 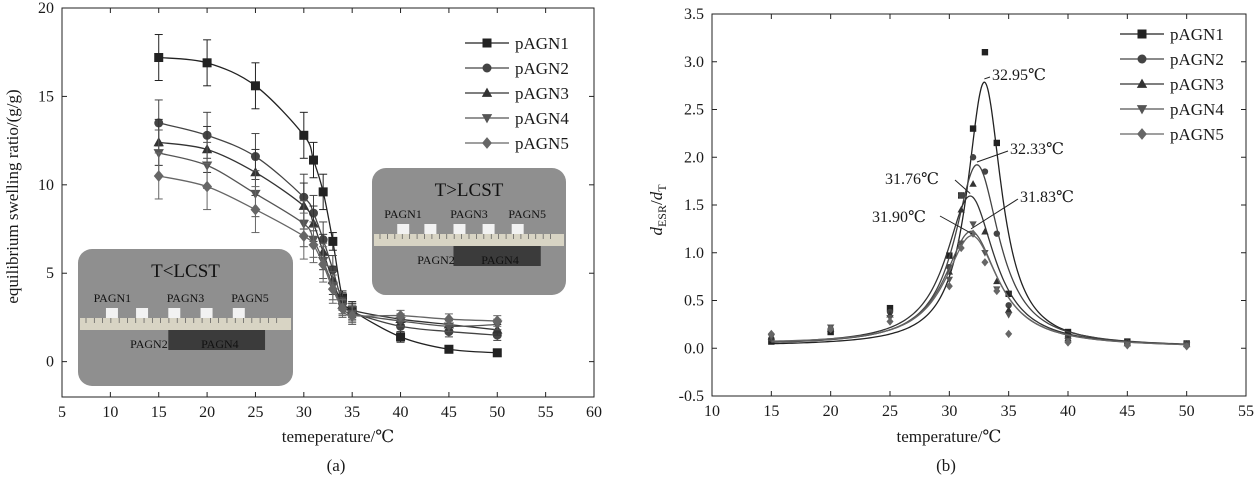 I want to click on legend-label: pAGN3, so click(x=542, y=93).